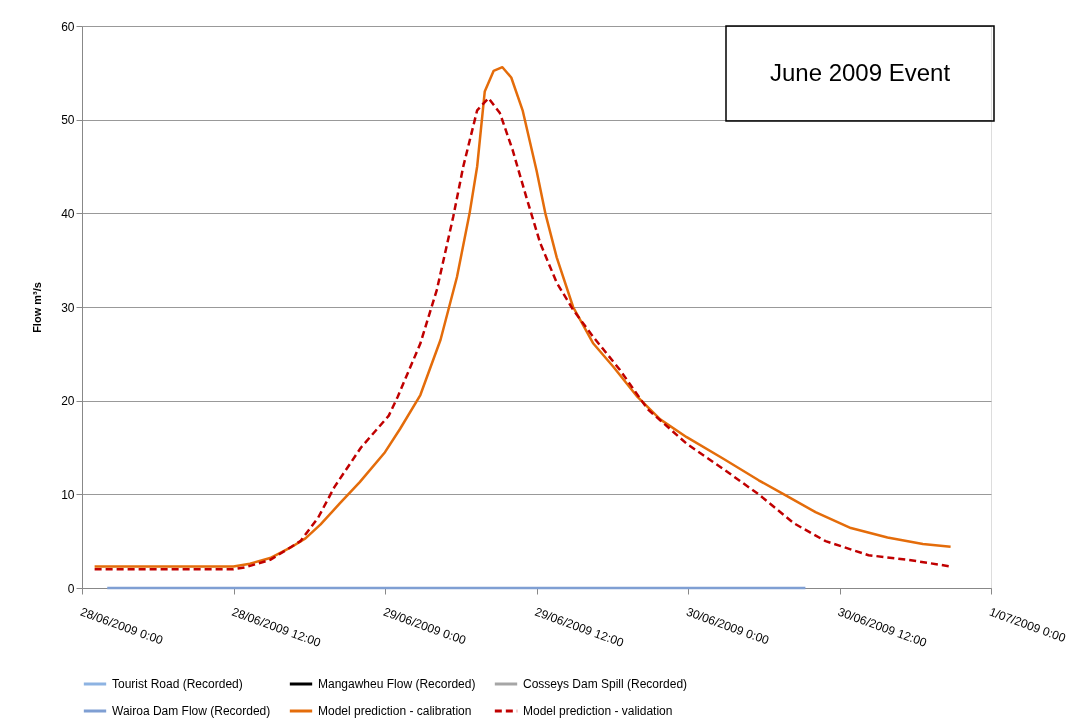 The width and height of the screenshot is (1091, 722). I want to click on legend-label: Tourist Road (Recorded), so click(177, 684).